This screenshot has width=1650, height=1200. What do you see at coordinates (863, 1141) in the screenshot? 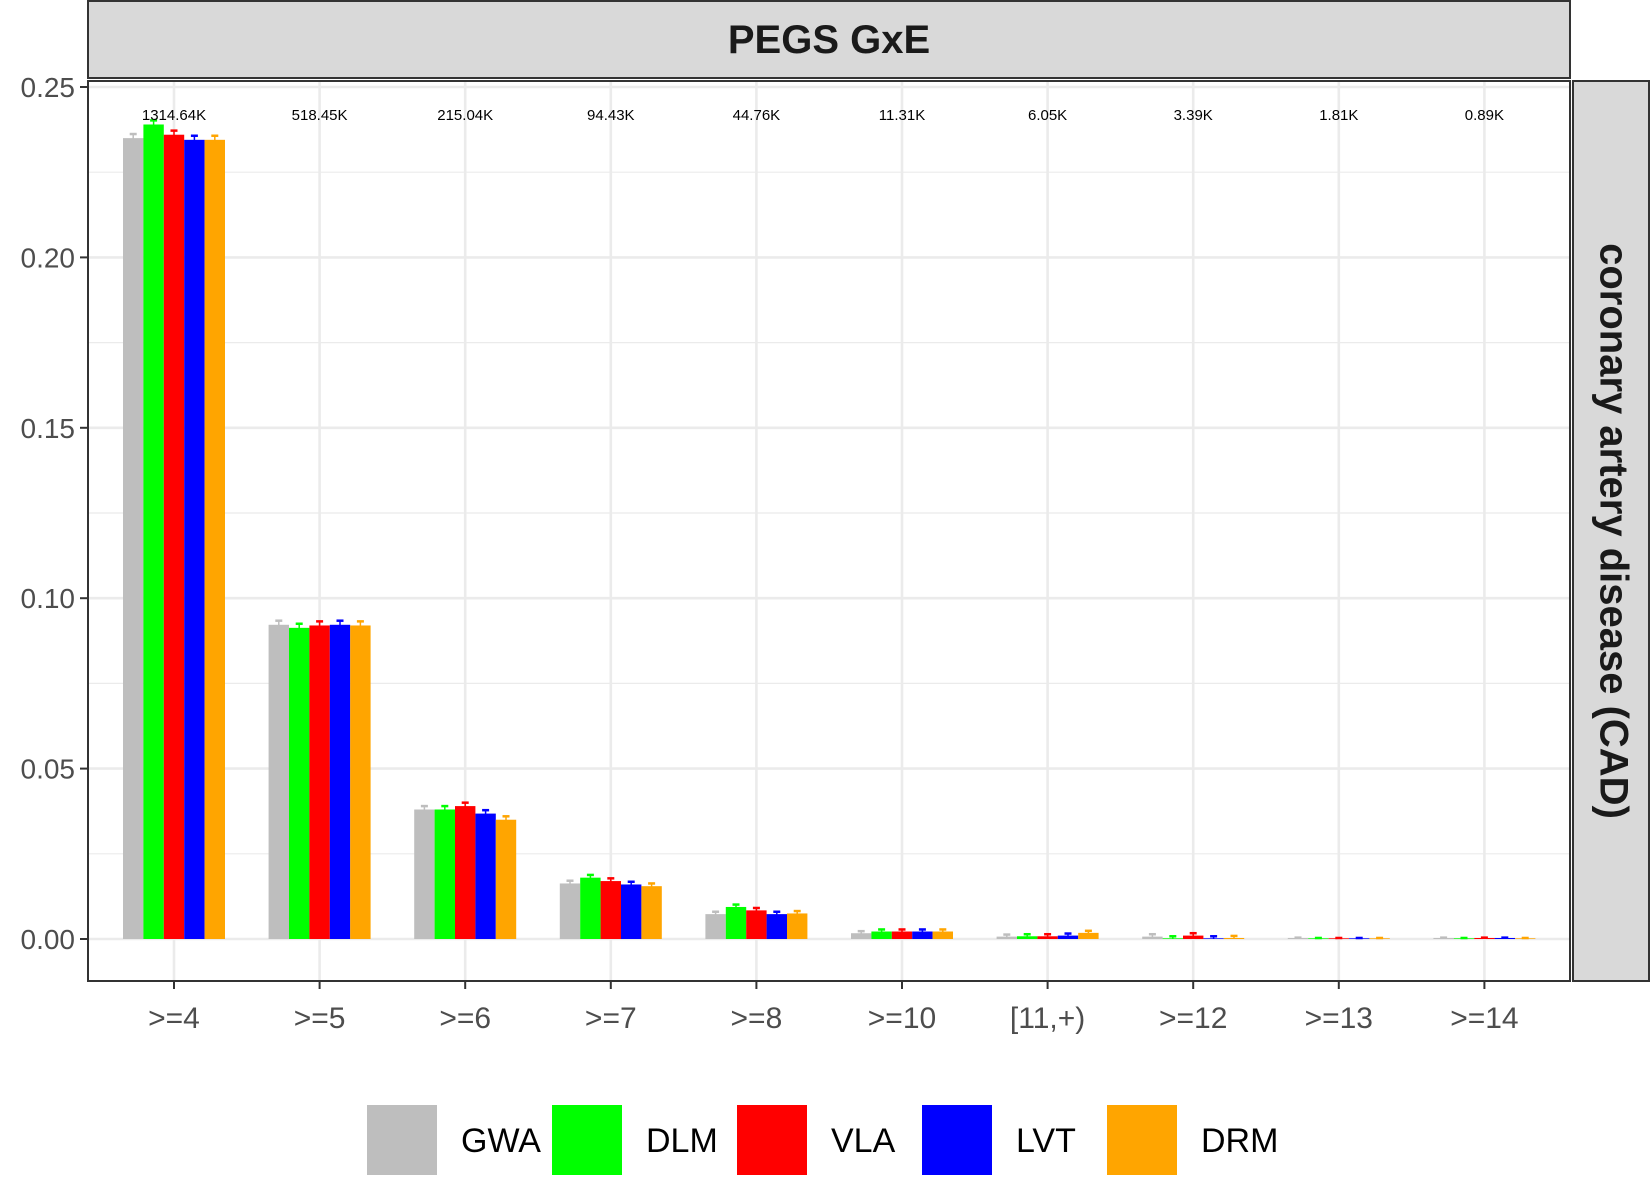
I see `legend-label: VLA` at bounding box center [863, 1141].